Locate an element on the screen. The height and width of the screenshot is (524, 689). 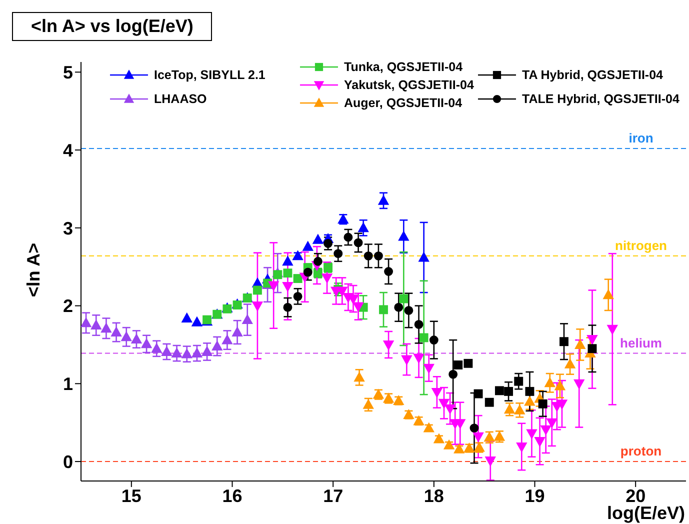
x-tick-label: 20 is located at coordinates (636, 496).